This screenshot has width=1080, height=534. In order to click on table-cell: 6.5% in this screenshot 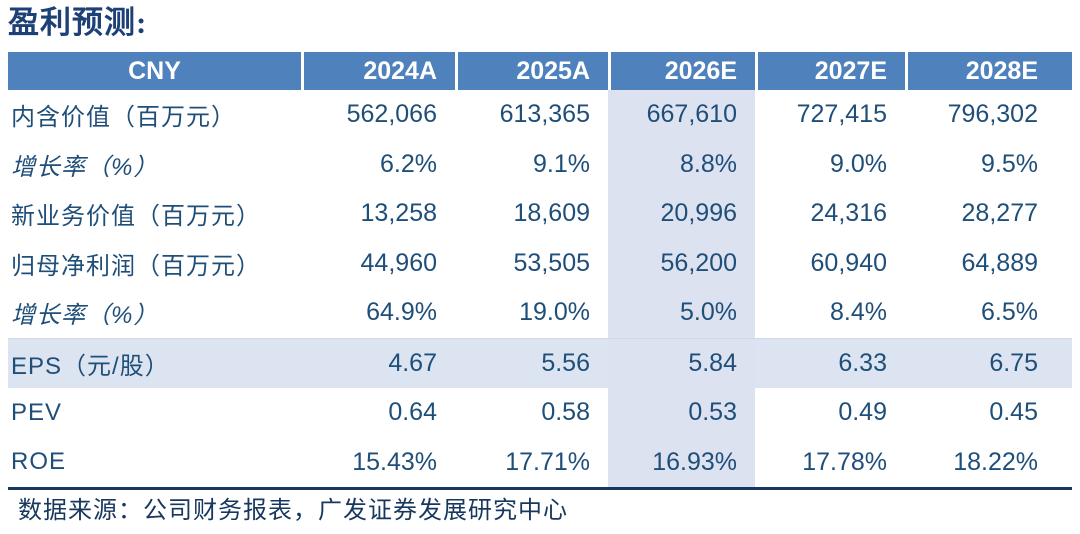, I will do `click(1009, 312)`.